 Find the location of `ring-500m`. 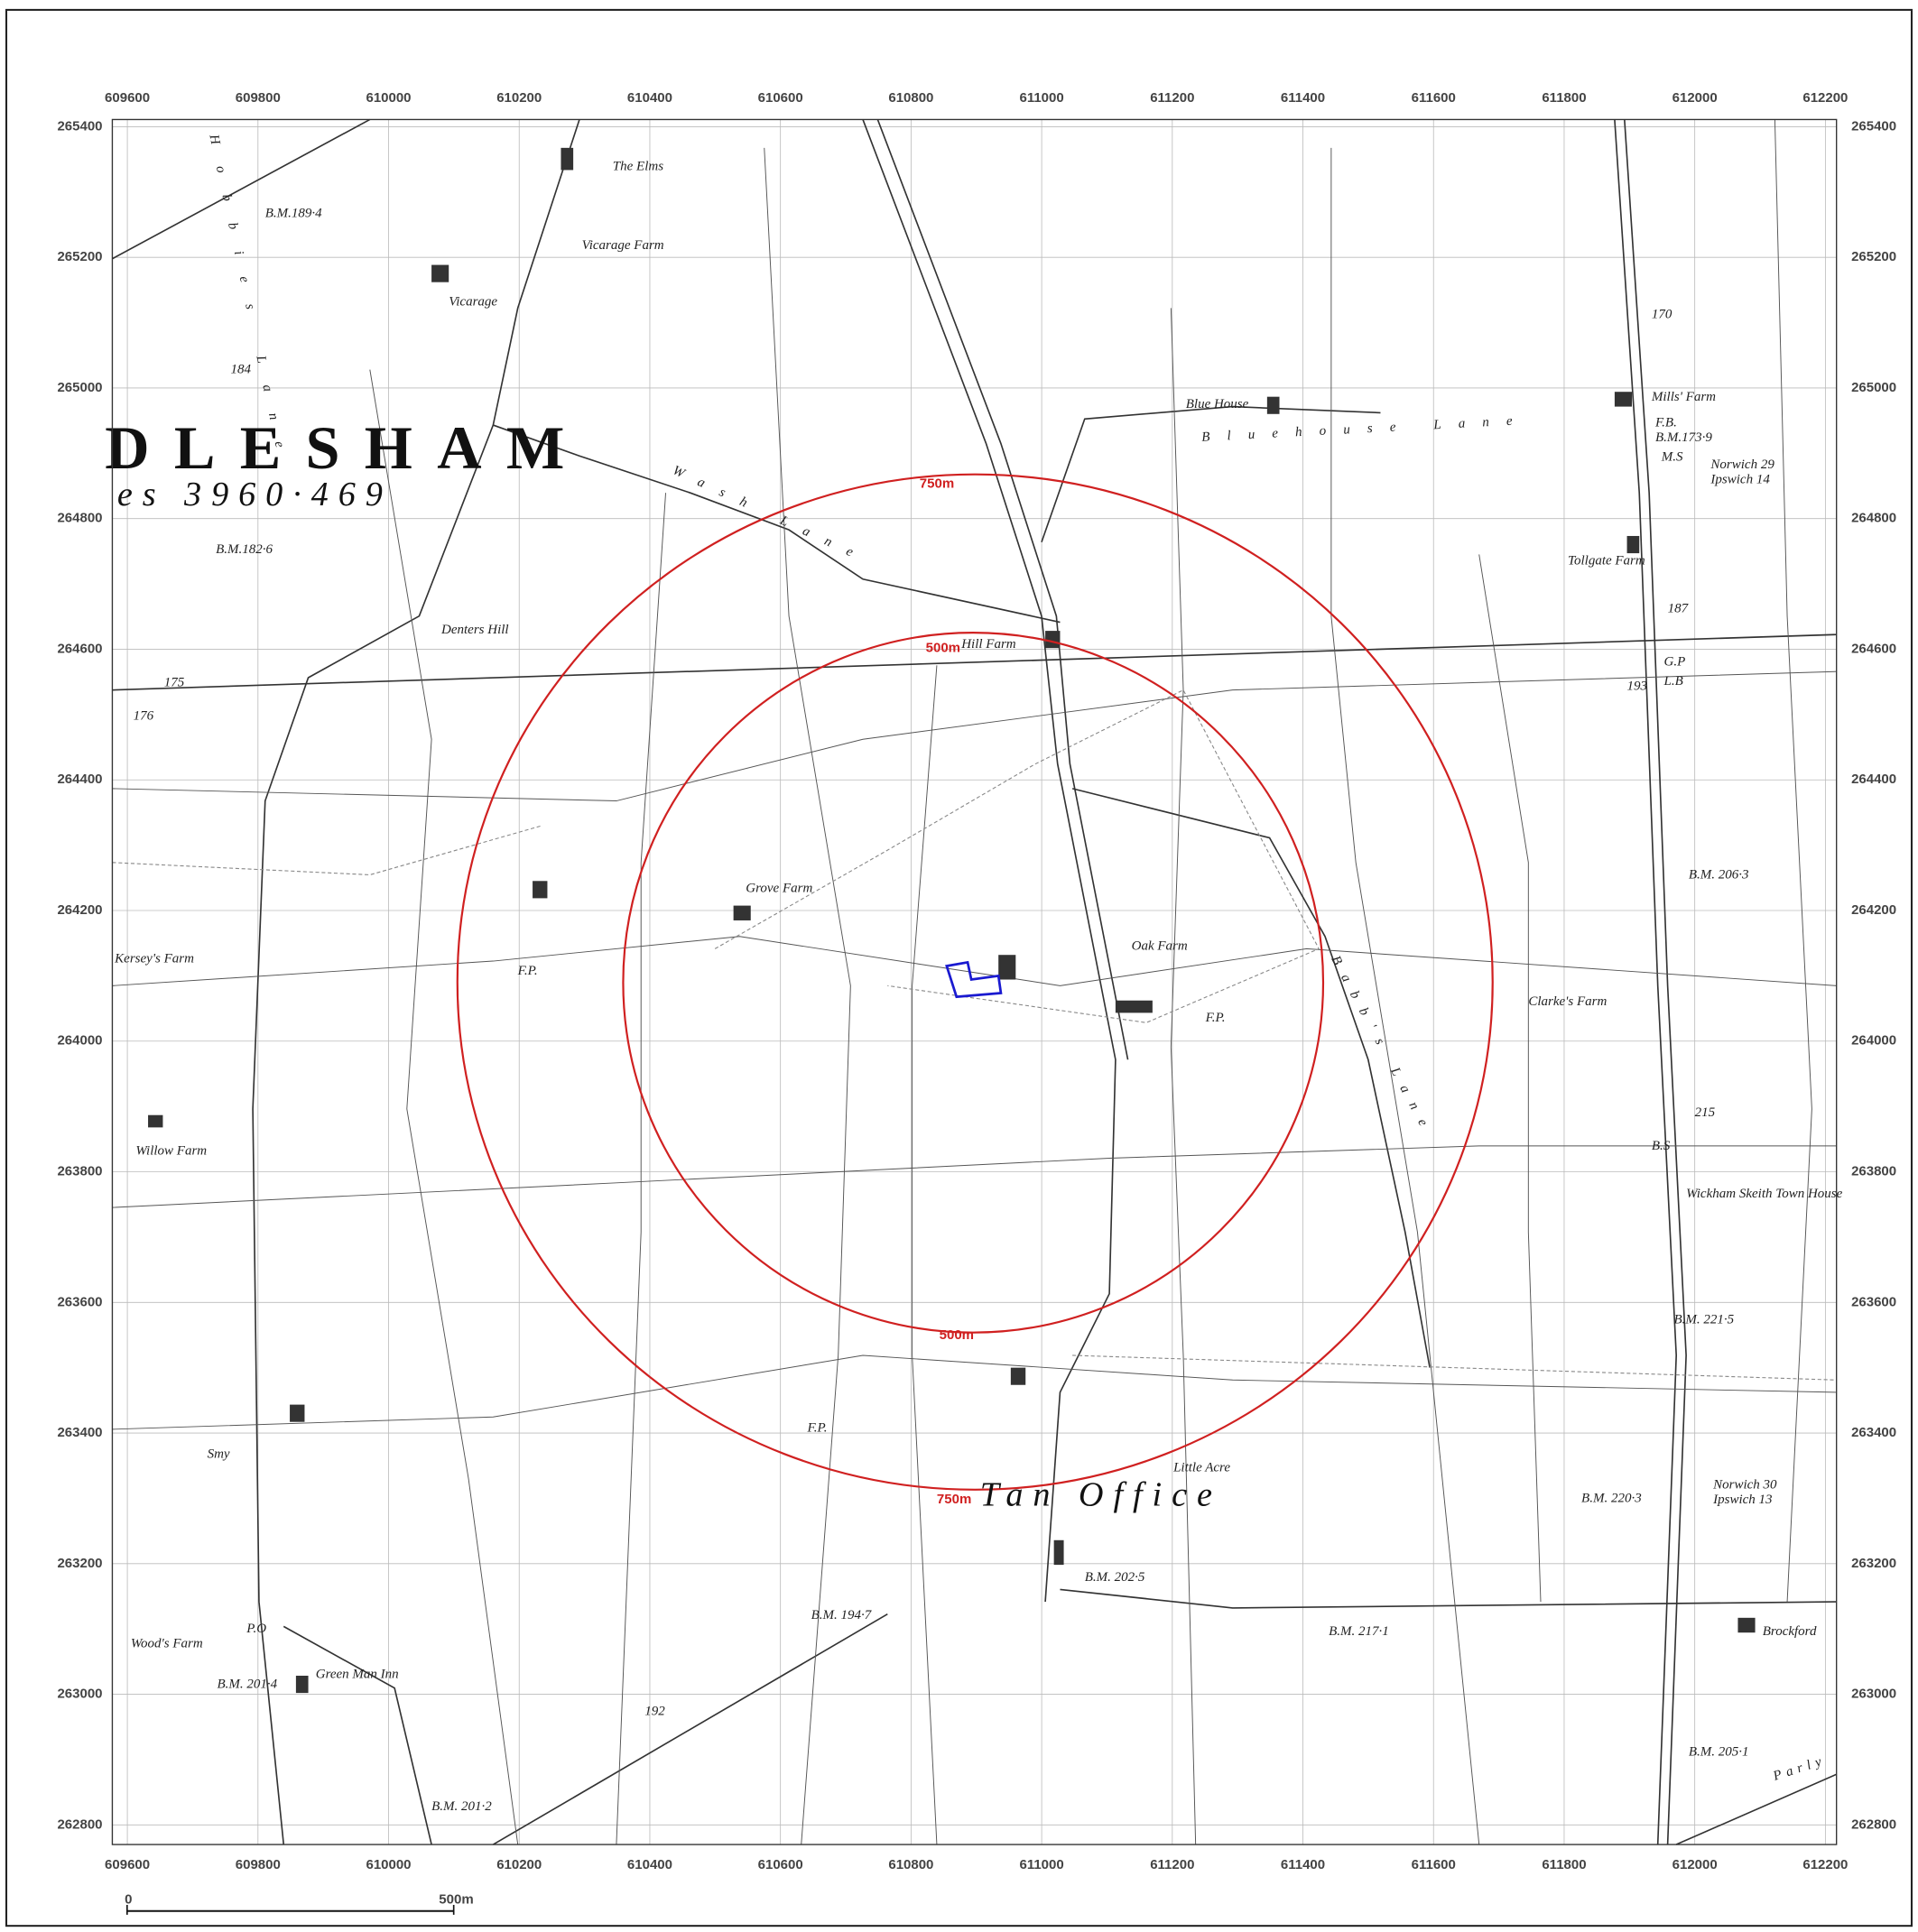

ring-500m is located at coordinates (974, 983).